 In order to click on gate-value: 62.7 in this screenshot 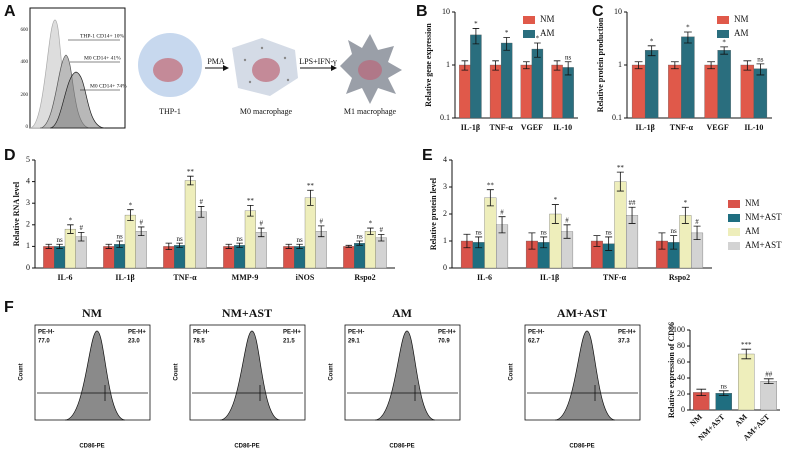, I will do `click(534, 342)`.